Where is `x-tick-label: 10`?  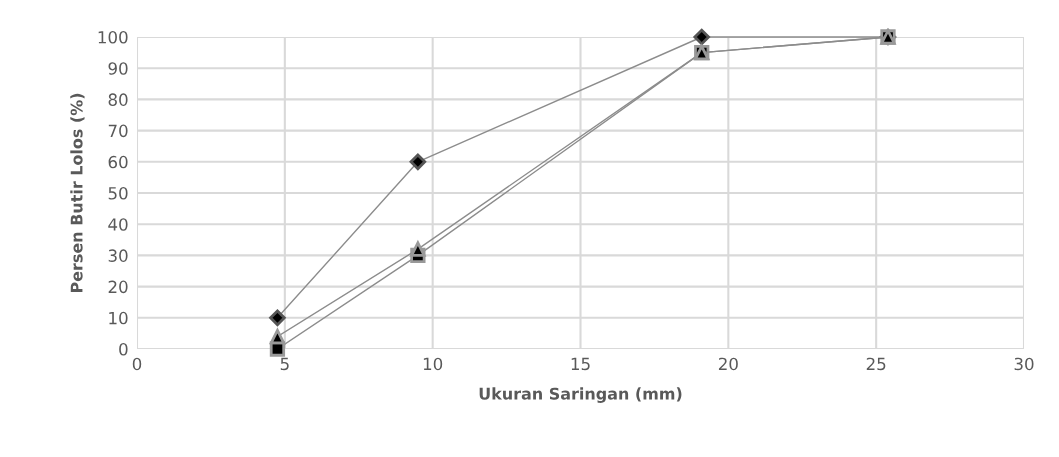 x-tick-label: 10 is located at coordinates (433, 364).